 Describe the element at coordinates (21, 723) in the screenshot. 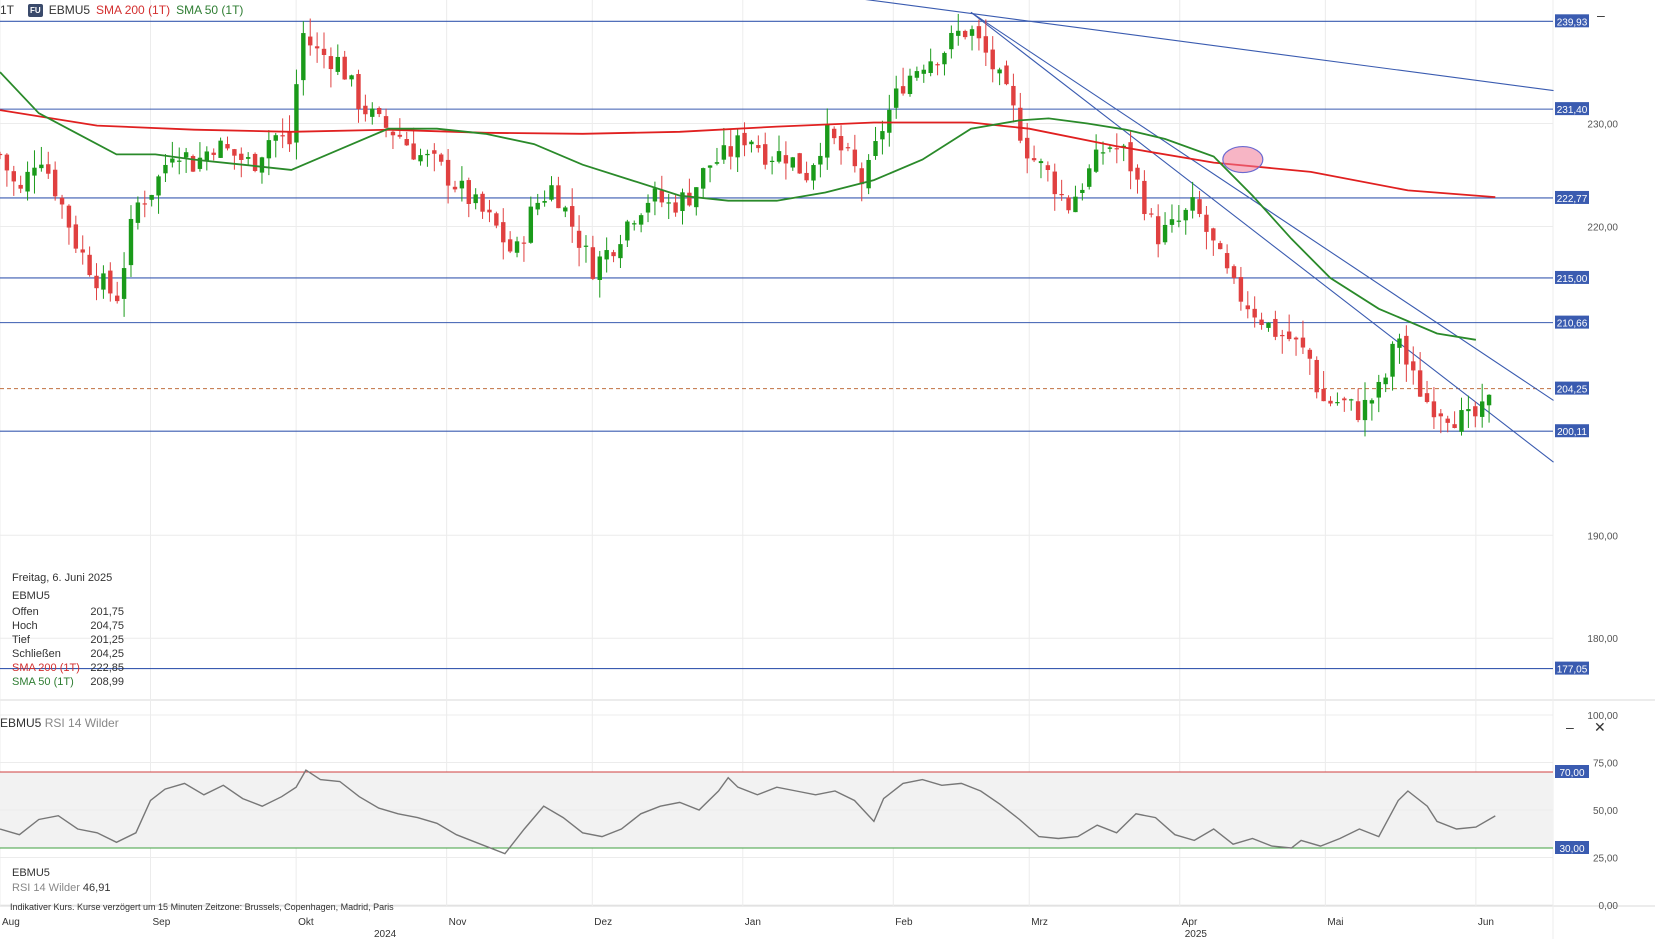

I see `rsi-symbol: EBMU5` at that location.